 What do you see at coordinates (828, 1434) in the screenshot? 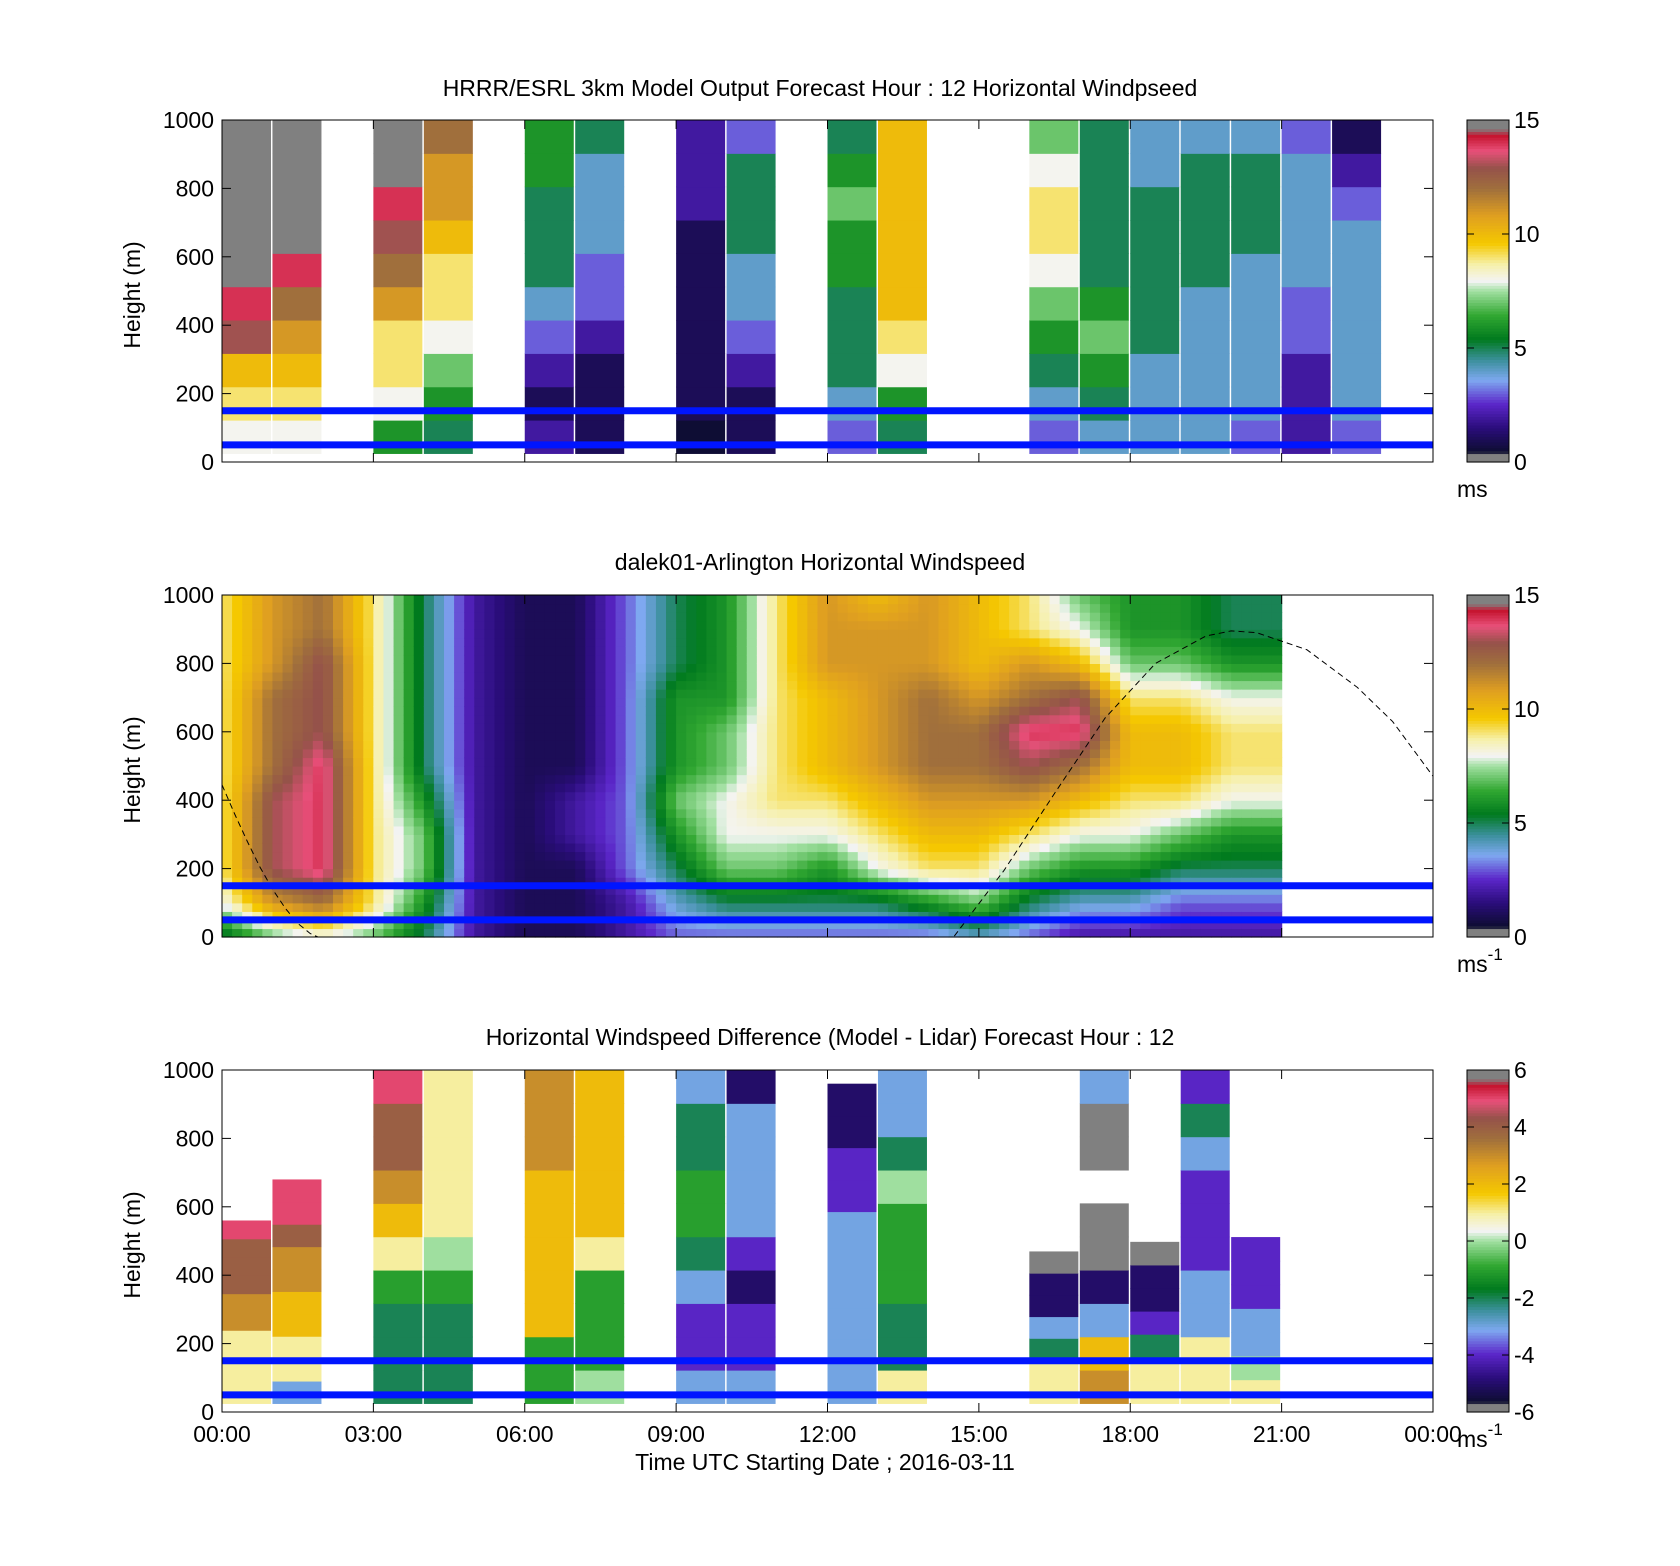
I see `x-tick-label: 12:00` at bounding box center [828, 1434].